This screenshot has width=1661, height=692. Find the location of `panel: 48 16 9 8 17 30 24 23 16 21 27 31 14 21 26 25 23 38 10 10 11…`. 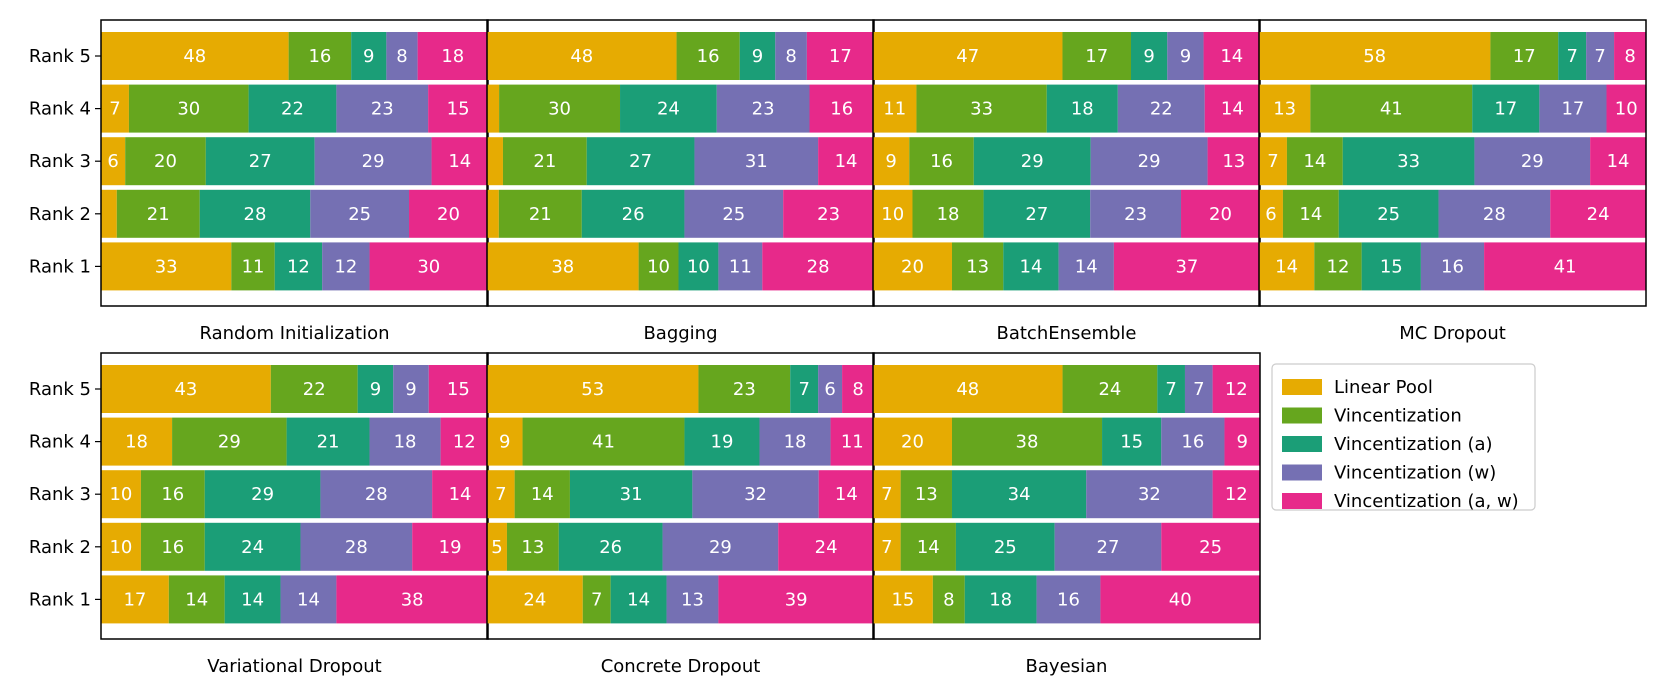

panel: 48 16 9 8 17 30 24 23 16 21 27 31 14 21 26 25 23 38 10 10 11… is located at coordinates (680, 181).